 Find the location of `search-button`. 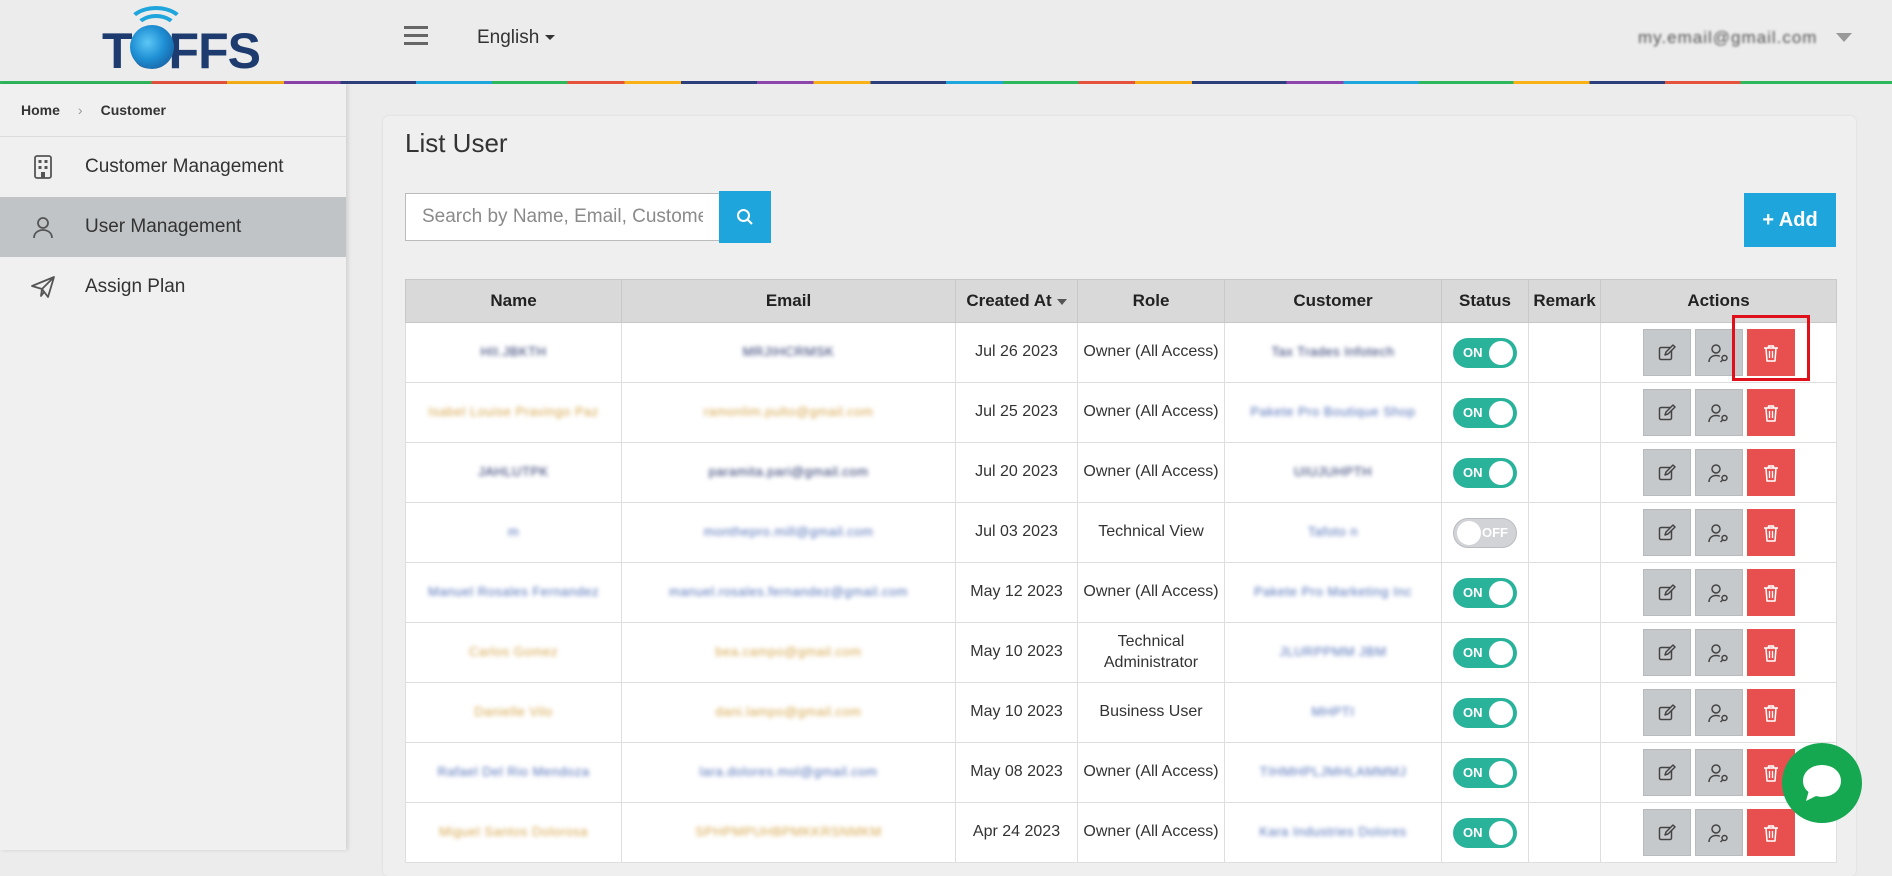

search-button is located at coordinates (745, 217).